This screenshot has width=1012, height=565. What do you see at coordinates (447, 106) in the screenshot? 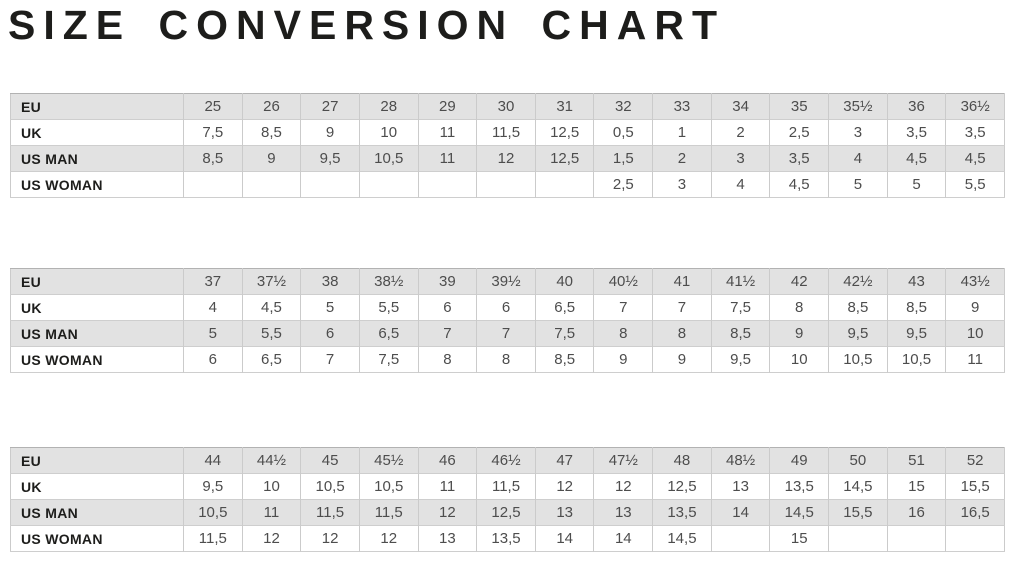
I see `size-cell: 29` at bounding box center [447, 106].